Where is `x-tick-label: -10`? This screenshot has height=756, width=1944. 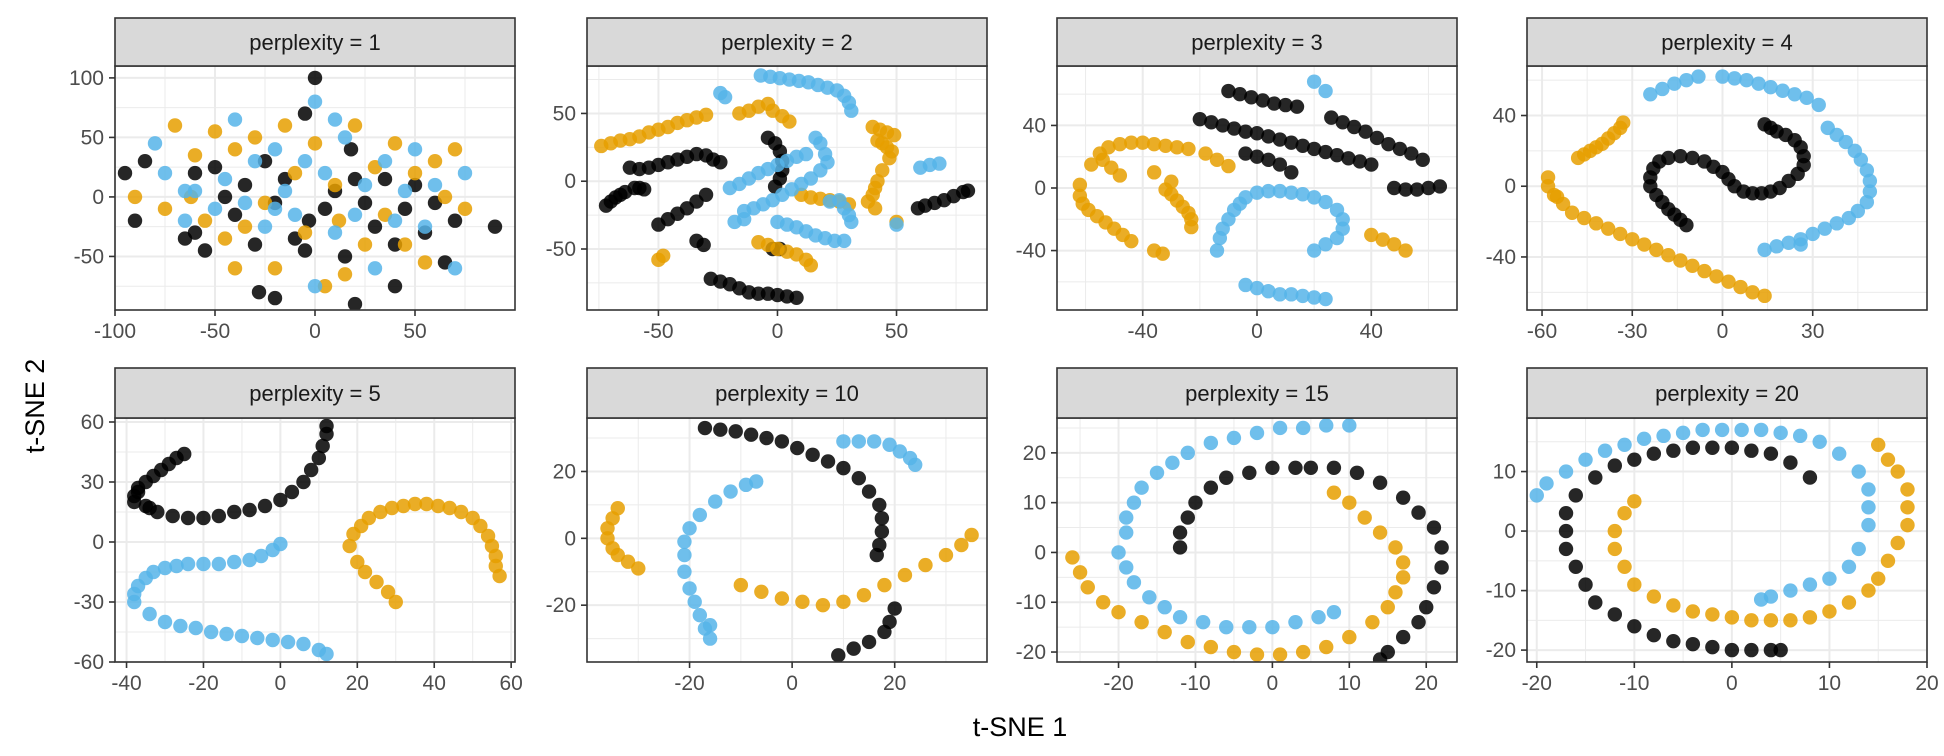
x-tick-label: -10 is located at coordinates (1195, 683).